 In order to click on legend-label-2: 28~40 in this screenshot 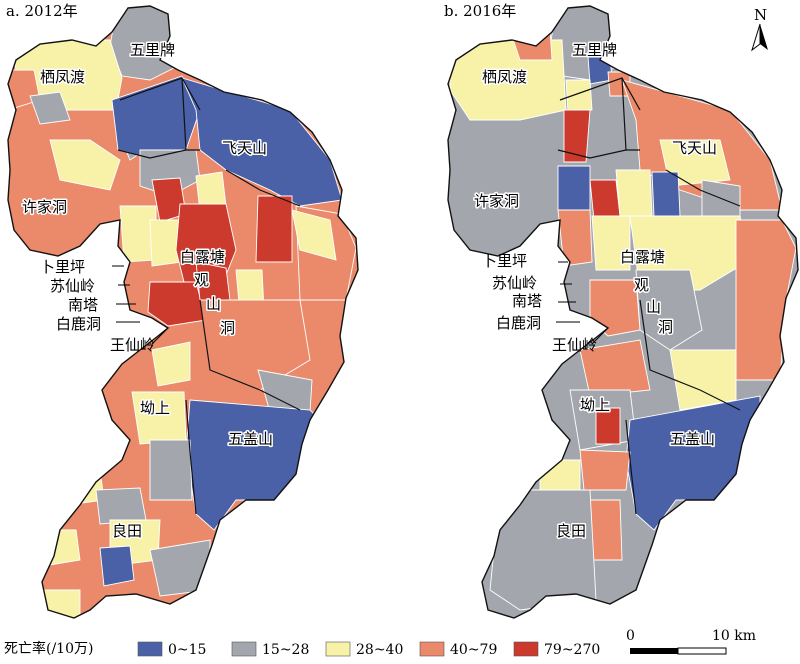, I will do `click(379, 650)`.